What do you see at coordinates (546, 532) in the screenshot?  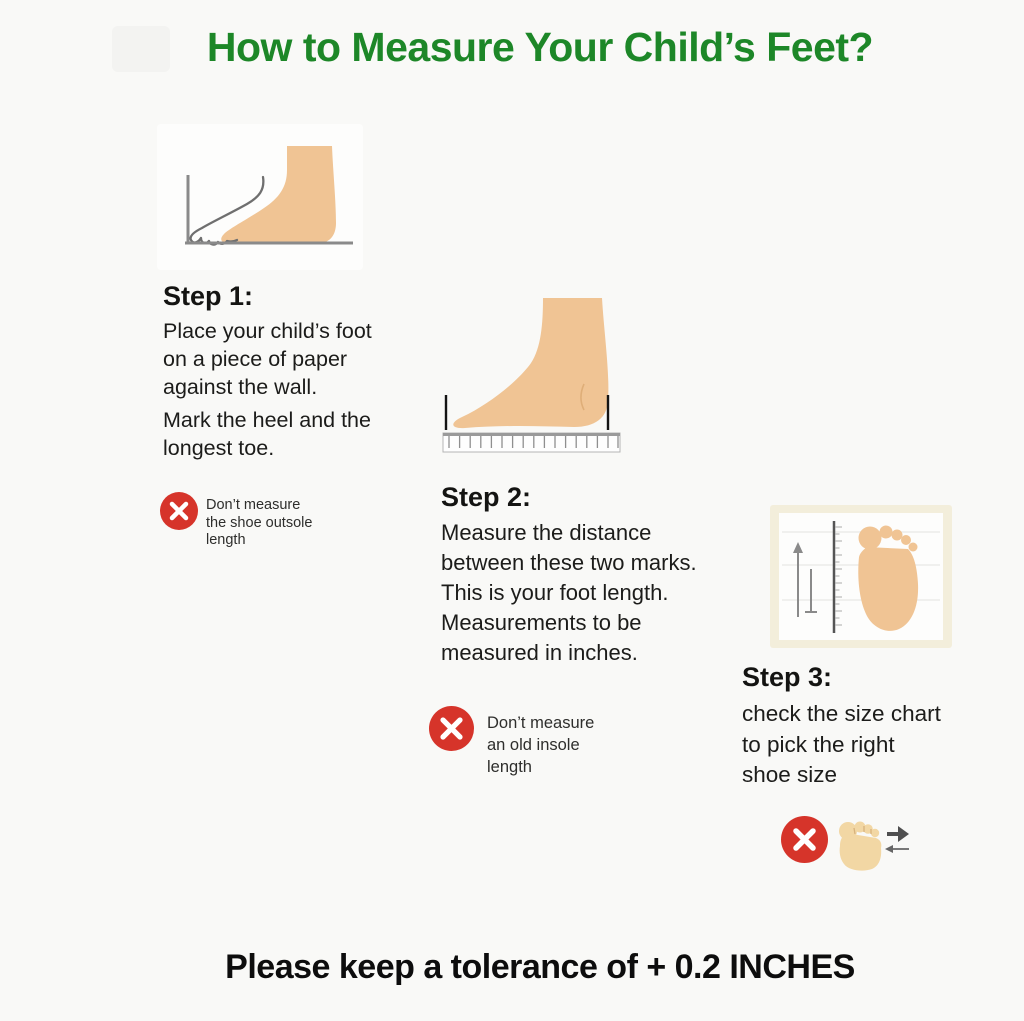 I see `step2-body-line: Measure the distance` at bounding box center [546, 532].